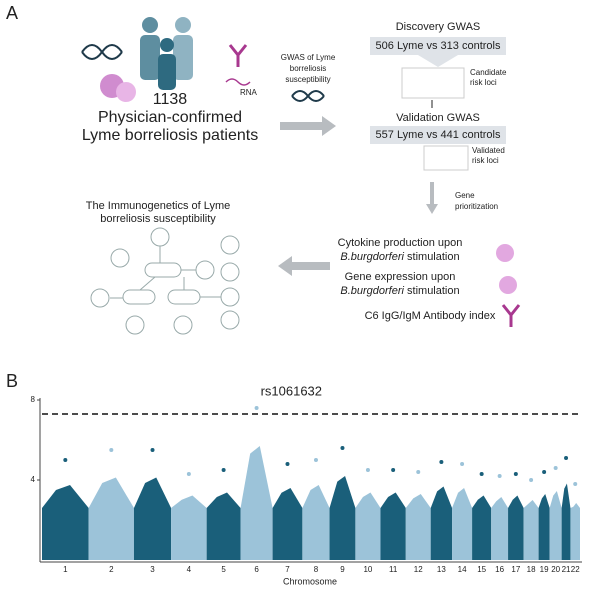 This screenshot has width=600, height=596. Describe the element at coordinates (308, 57) in the screenshot. I see `arrow-text: GWAS of Lyme` at that location.